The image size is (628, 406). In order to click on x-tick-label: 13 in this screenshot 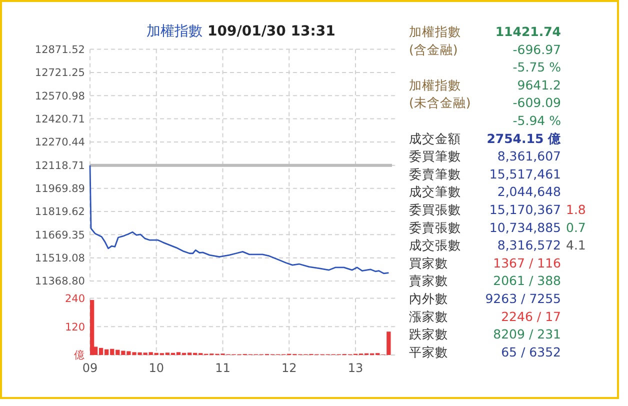, I will do `click(356, 368)`.